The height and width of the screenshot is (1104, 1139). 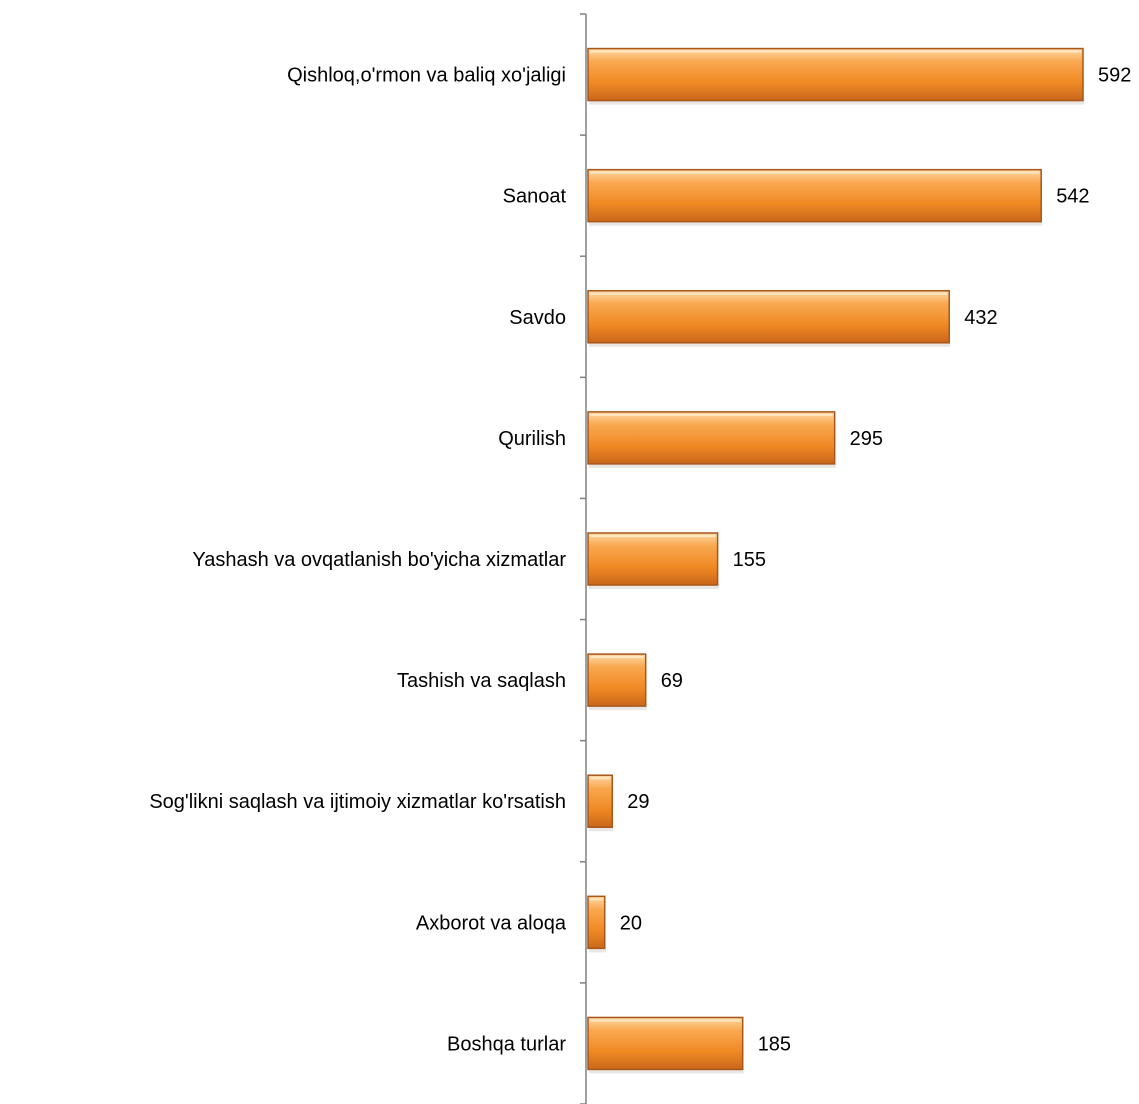 What do you see at coordinates (506, 1044) in the screenshot?
I see `category-label: Boshqa turlar` at bounding box center [506, 1044].